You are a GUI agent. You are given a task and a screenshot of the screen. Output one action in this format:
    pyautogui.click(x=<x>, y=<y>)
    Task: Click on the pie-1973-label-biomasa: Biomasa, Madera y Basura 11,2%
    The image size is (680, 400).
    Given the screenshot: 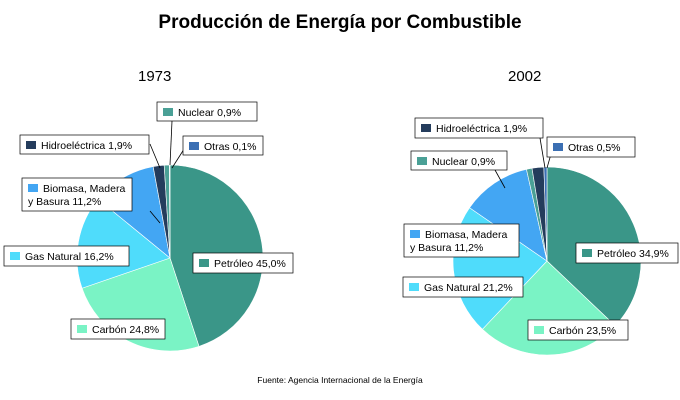 What is the action you would take?
    pyautogui.click(x=76, y=195)
    